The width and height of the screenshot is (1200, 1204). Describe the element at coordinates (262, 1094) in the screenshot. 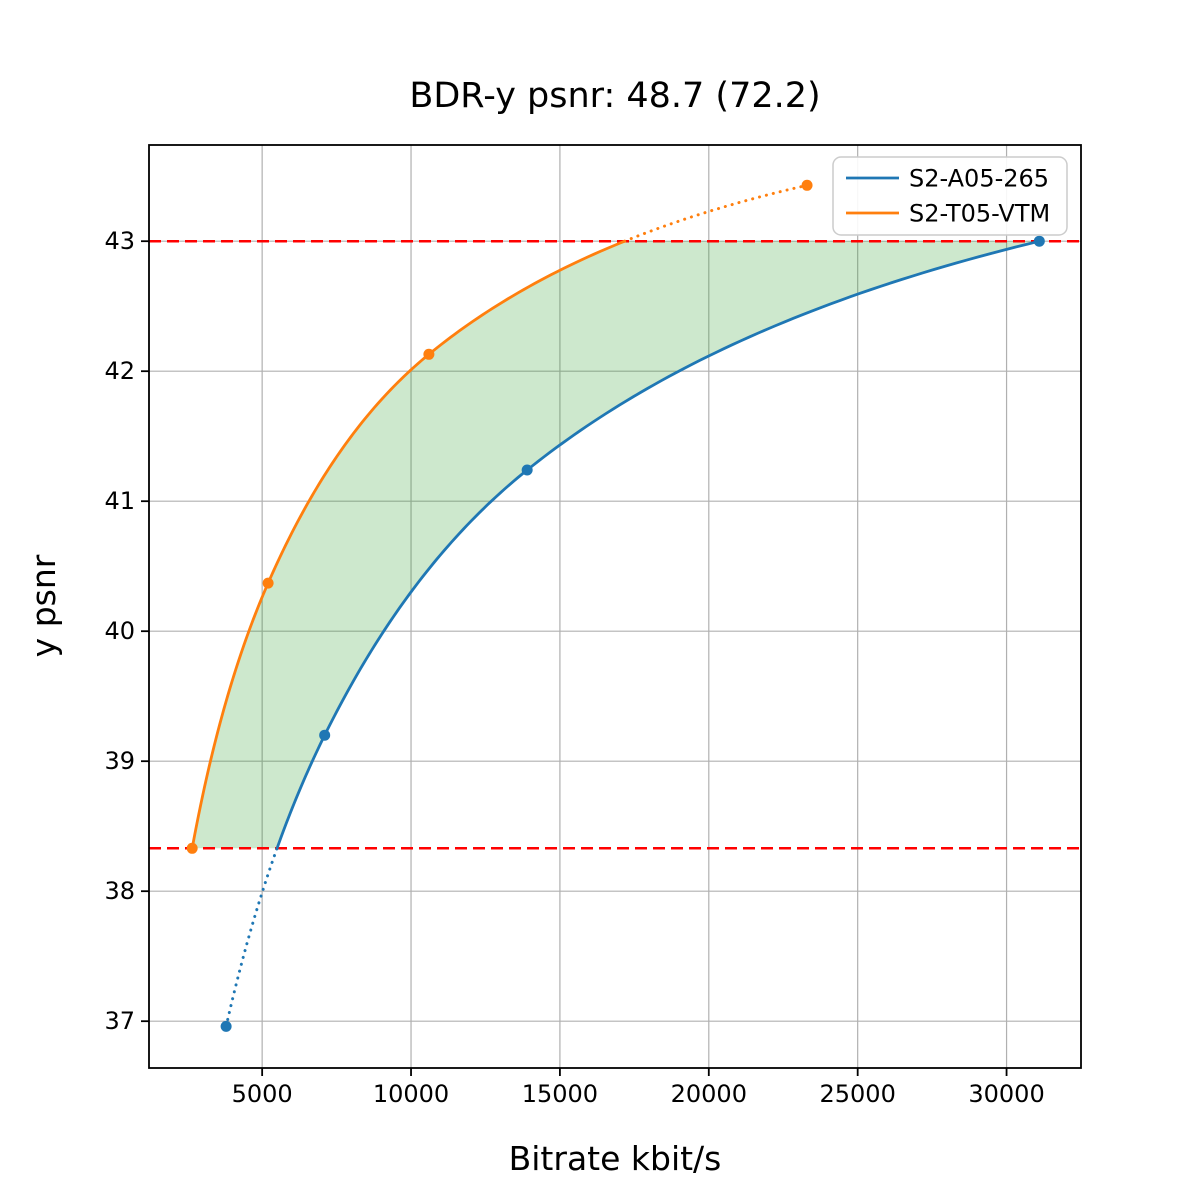

I see `x-tick-label: 5000` at that location.